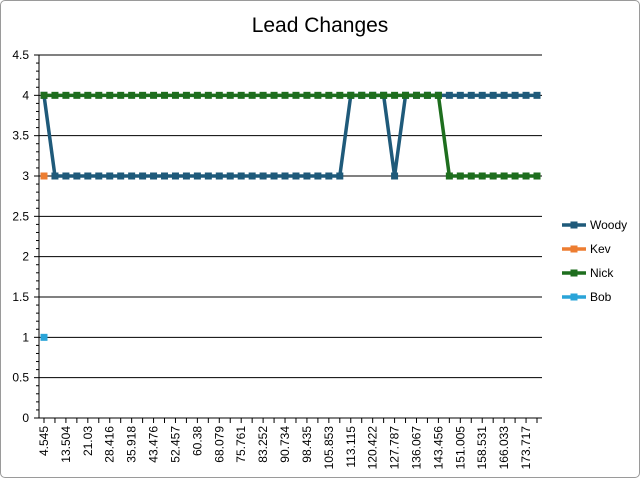  Describe the element at coordinates (25, 236) in the screenshot. I see `y-axis-ticks: 0 0.5 1 1.5 2 2.5 3 3.5 4 4.5` at that location.